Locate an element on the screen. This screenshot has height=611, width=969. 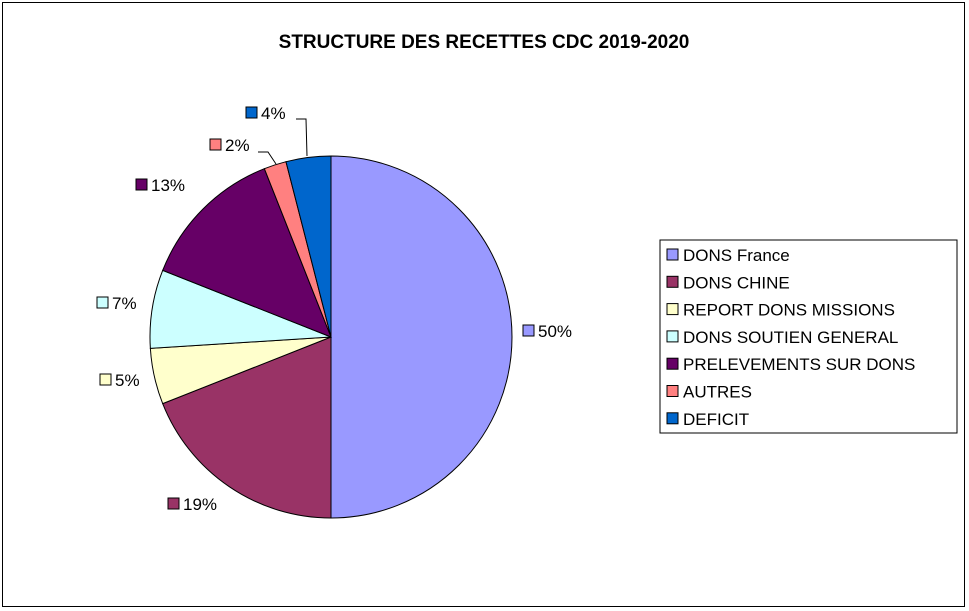
data-label-deficit: 4% is located at coordinates (273, 113).